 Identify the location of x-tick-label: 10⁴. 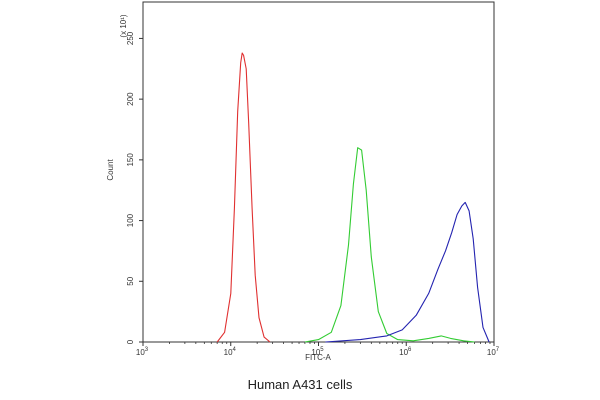
(230, 352).